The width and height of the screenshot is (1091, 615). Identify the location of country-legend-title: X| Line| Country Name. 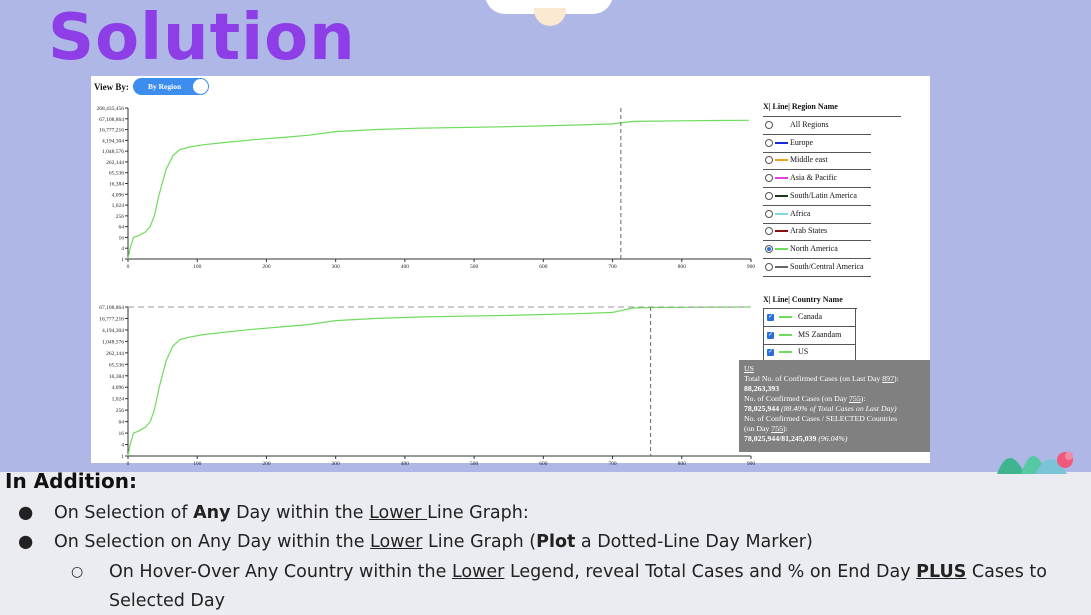
(803, 299).